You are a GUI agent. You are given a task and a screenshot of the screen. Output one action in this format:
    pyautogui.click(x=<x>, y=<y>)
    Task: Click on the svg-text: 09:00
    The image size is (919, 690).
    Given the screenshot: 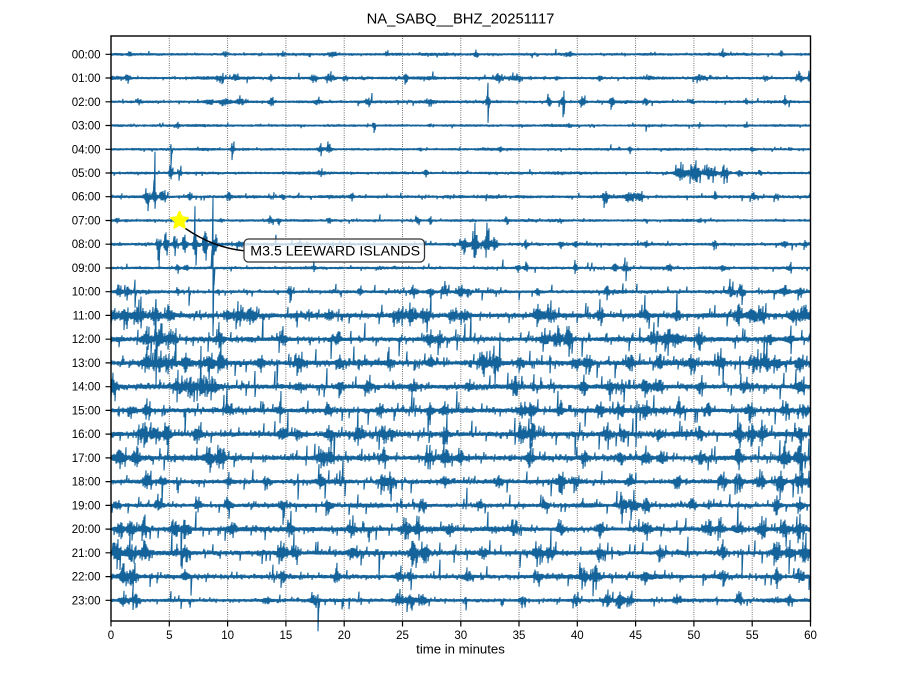 What is the action you would take?
    pyautogui.click(x=86, y=269)
    